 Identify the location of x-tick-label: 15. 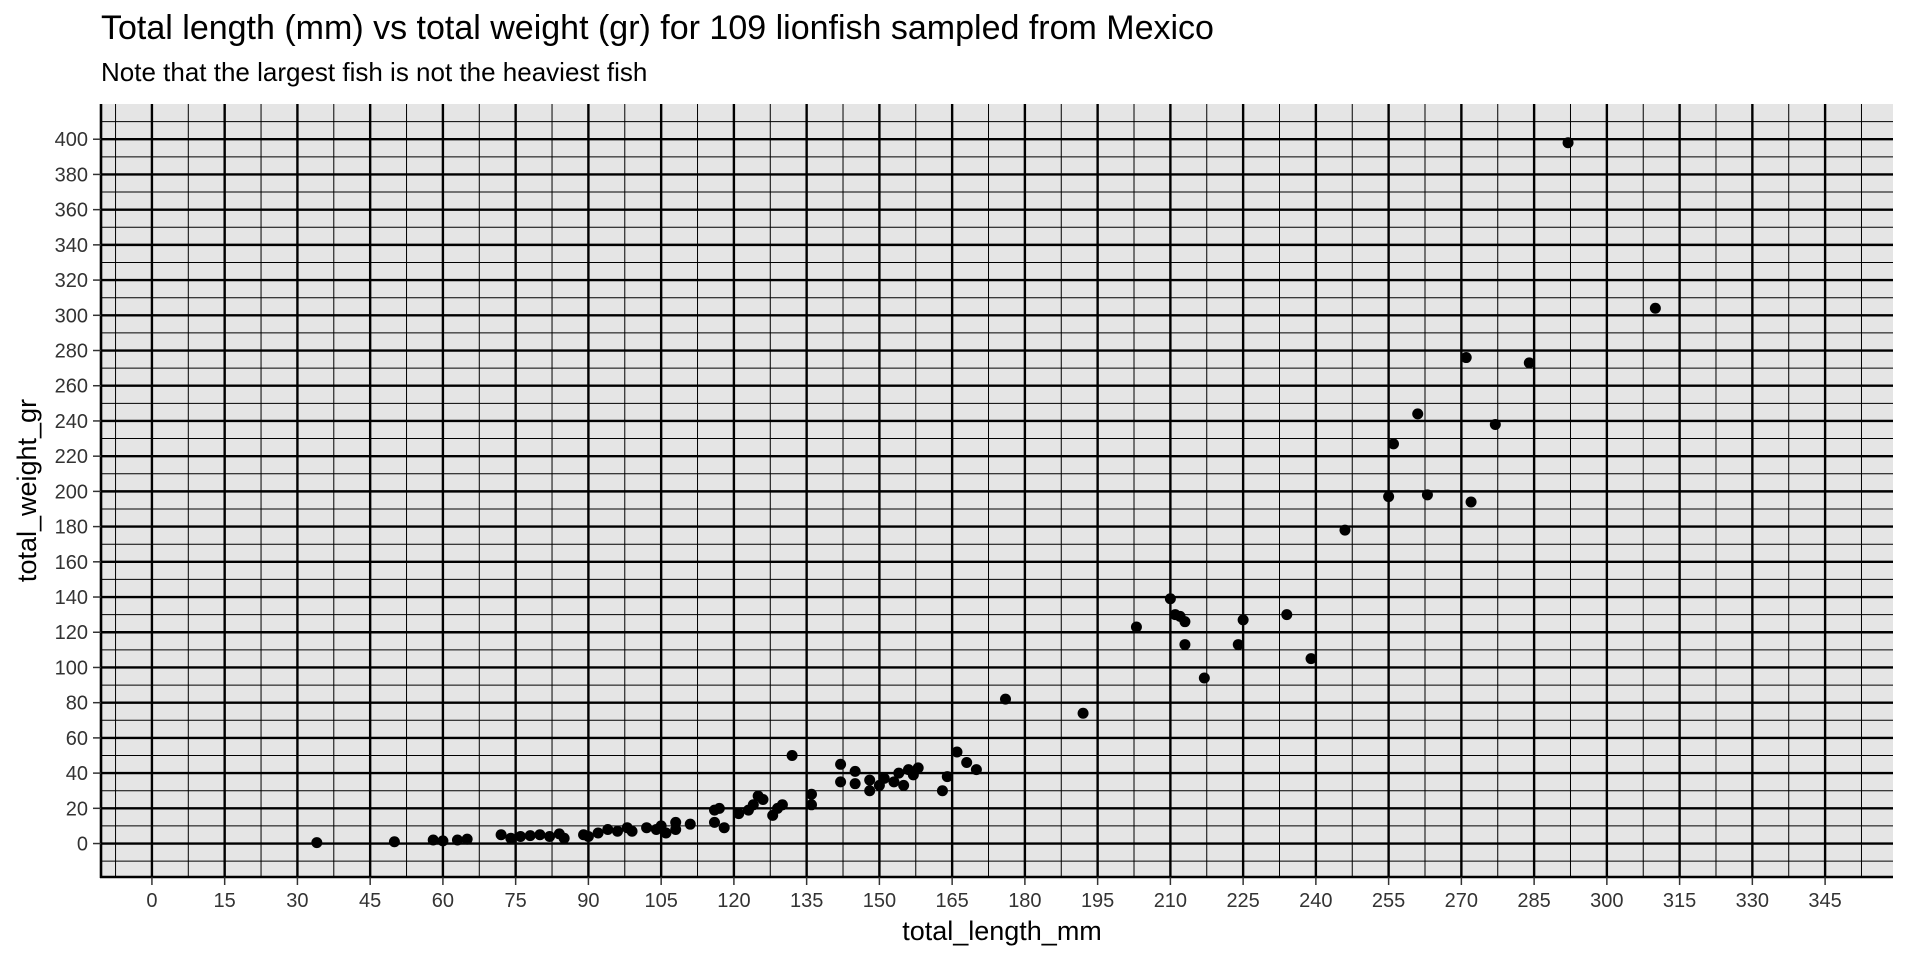
(225, 901).